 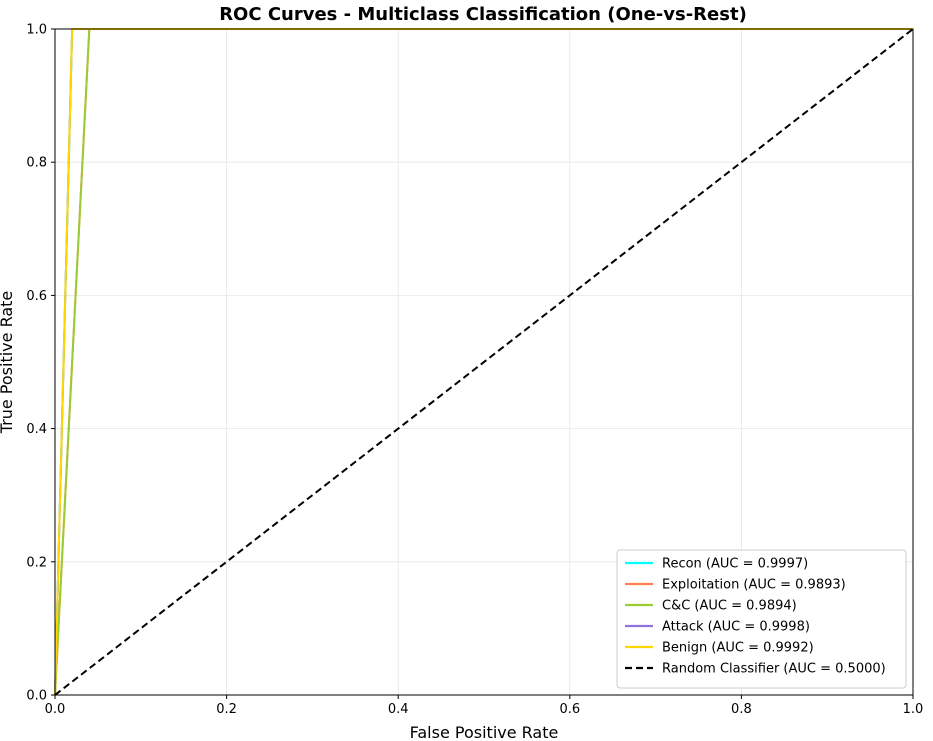 I want to click on y-tick-label: 0.6, so click(x=36, y=296).